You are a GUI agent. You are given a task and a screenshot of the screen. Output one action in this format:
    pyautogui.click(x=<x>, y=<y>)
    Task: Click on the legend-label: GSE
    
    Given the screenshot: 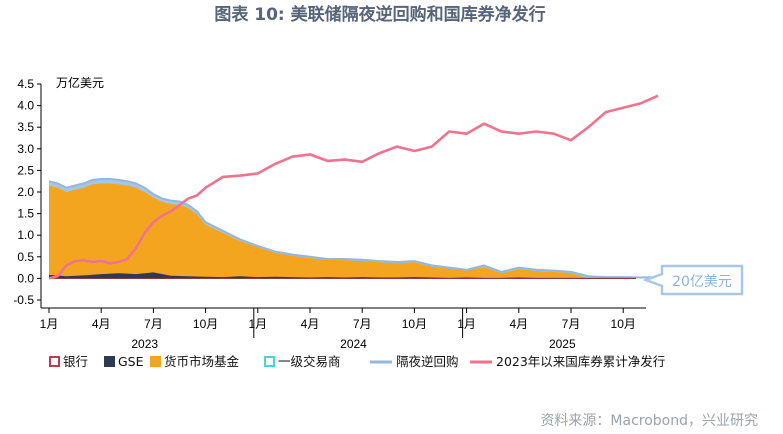 What is the action you would take?
    pyautogui.click(x=131, y=361)
    